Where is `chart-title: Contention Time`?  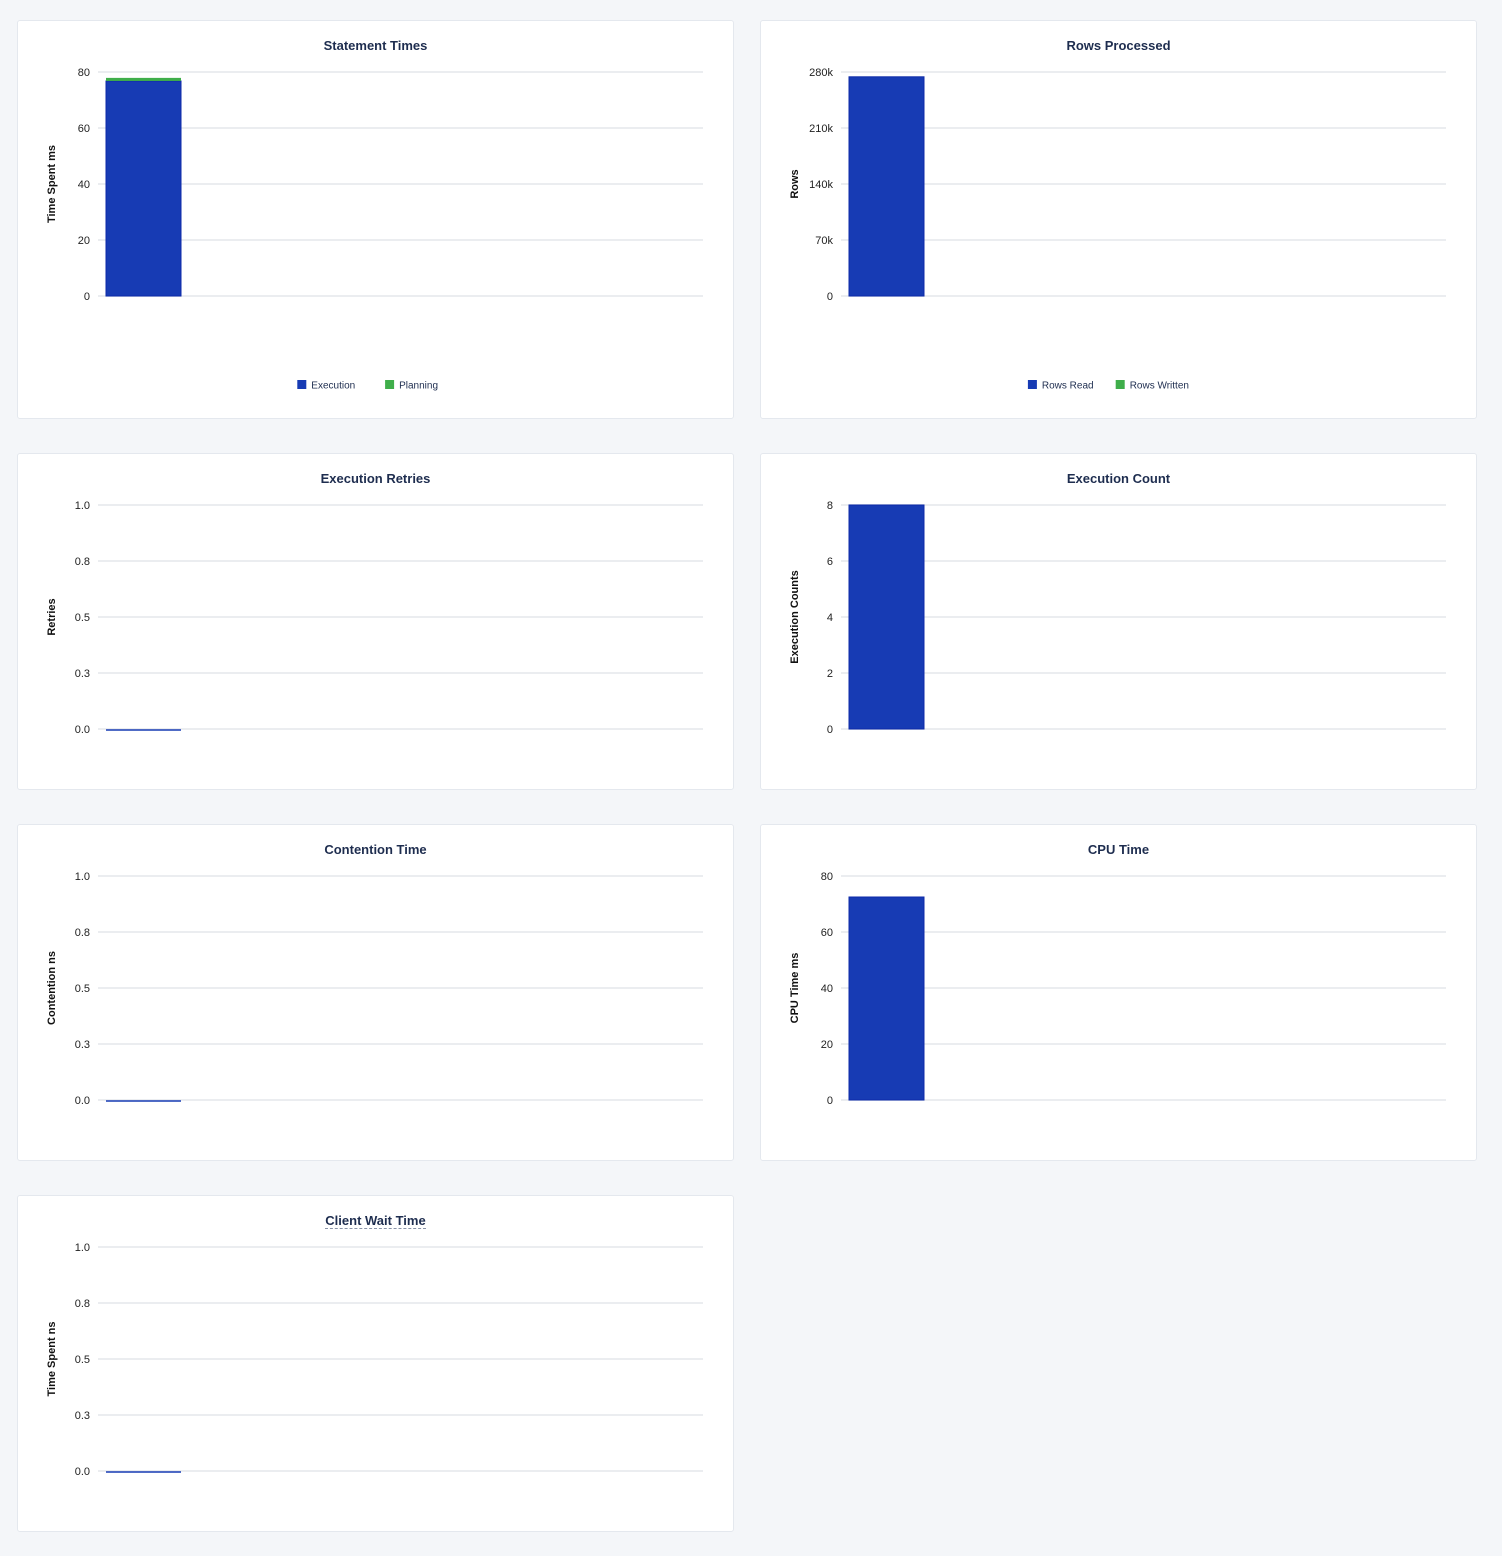
chart-title: Contention Time is located at coordinates (375, 849).